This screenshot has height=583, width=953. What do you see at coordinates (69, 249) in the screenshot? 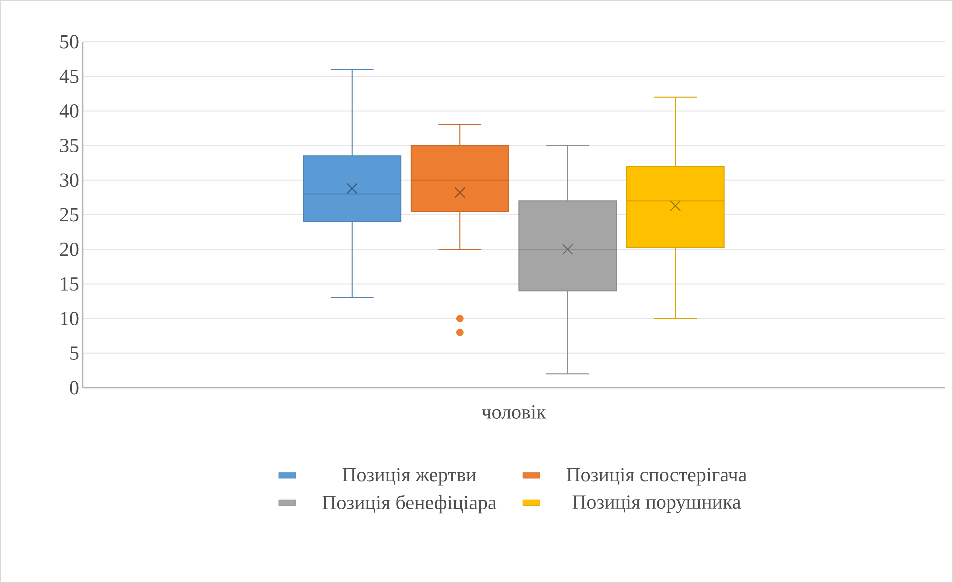
I see `y-tick-label: 20` at bounding box center [69, 249].